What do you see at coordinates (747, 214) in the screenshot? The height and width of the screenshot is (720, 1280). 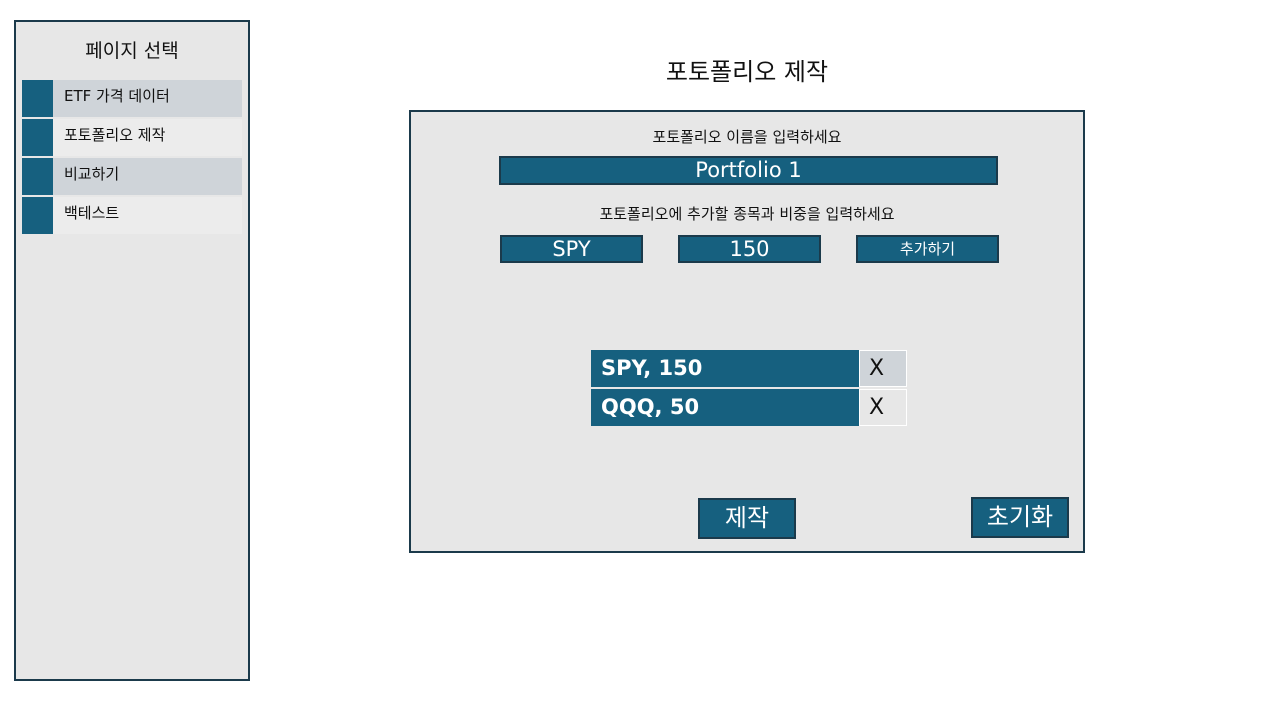 I see `holding-prompt: 포토폴리오에 추가할 종목과 비중을 입력하세요` at bounding box center [747, 214].